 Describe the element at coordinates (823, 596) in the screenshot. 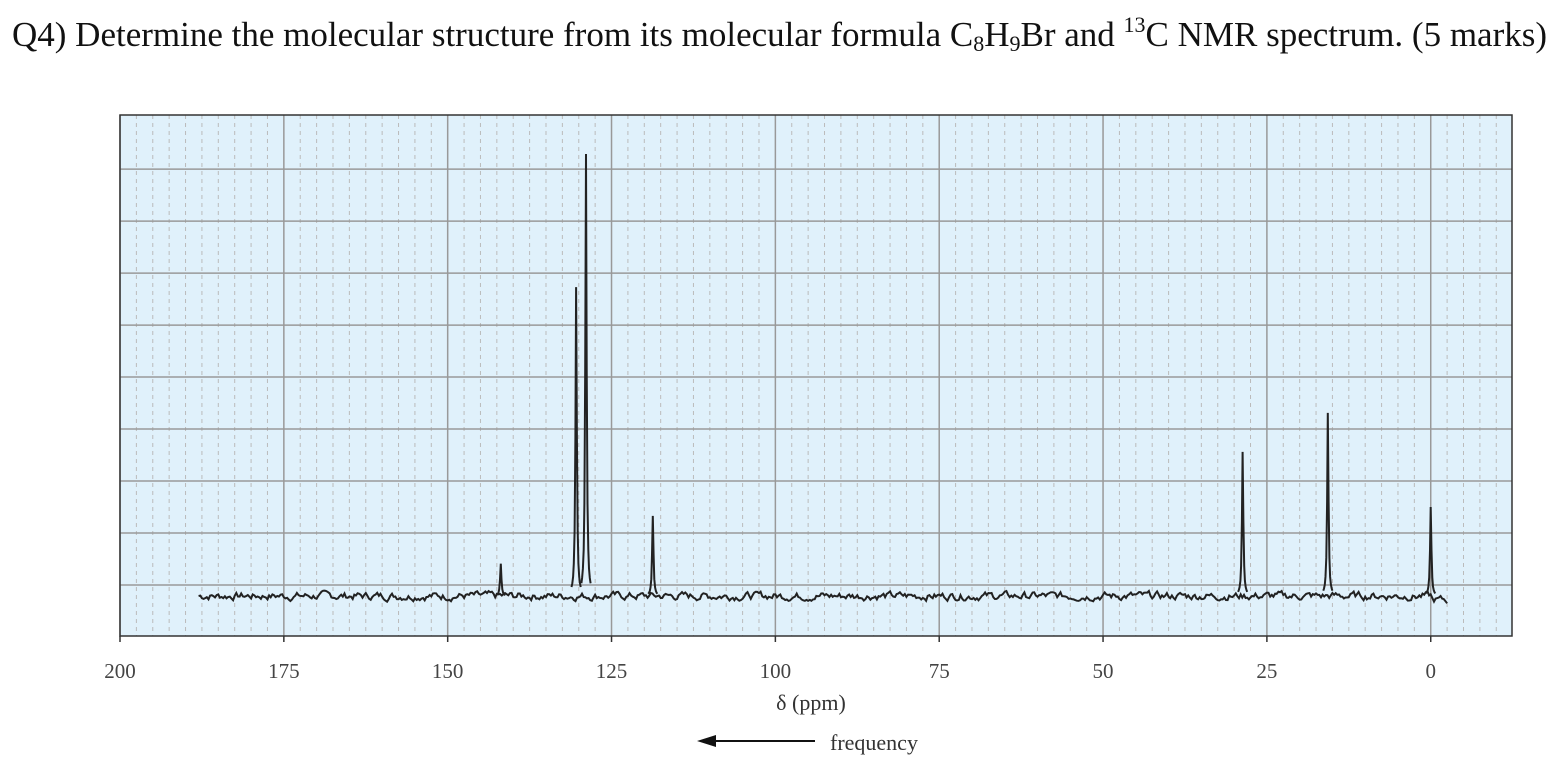

I see `spectrum-baseline` at that location.